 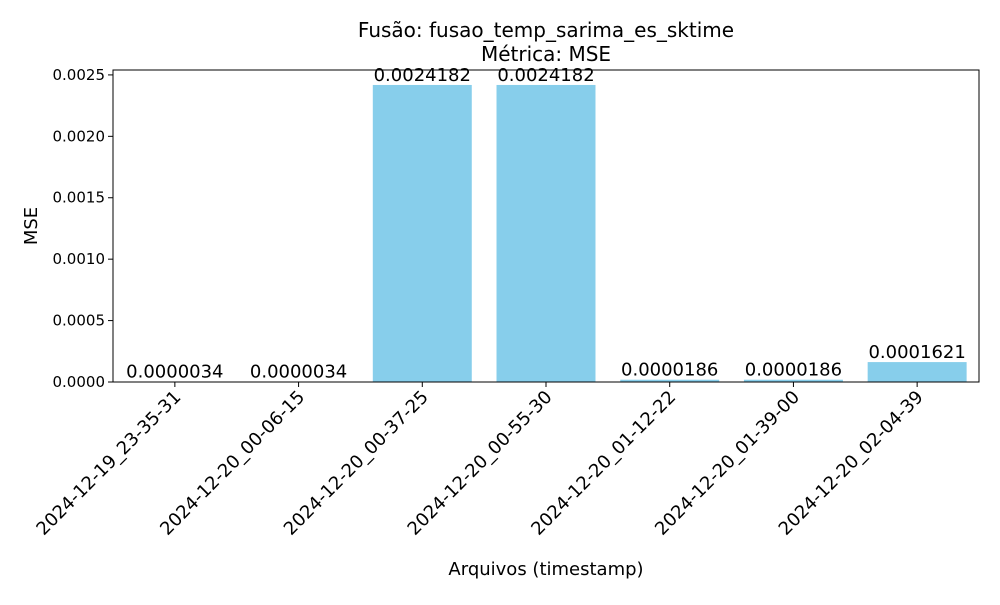 What do you see at coordinates (108, 463) in the screenshot?
I see `x-tick-label-0: 2024-12-19_23-35-31` at bounding box center [108, 463].